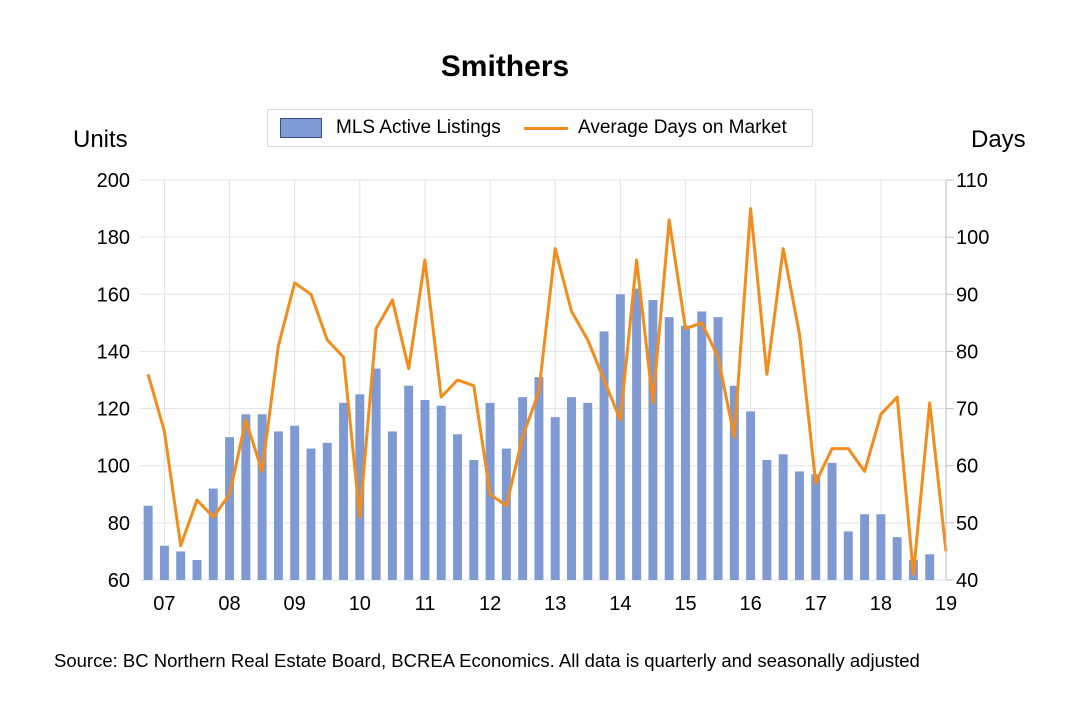 The height and width of the screenshot is (726, 1080). What do you see at coordinates (682, 127) in the screenshot?
I see `legend-label-days: Average Days on Market` at bounding box center [682, 127].